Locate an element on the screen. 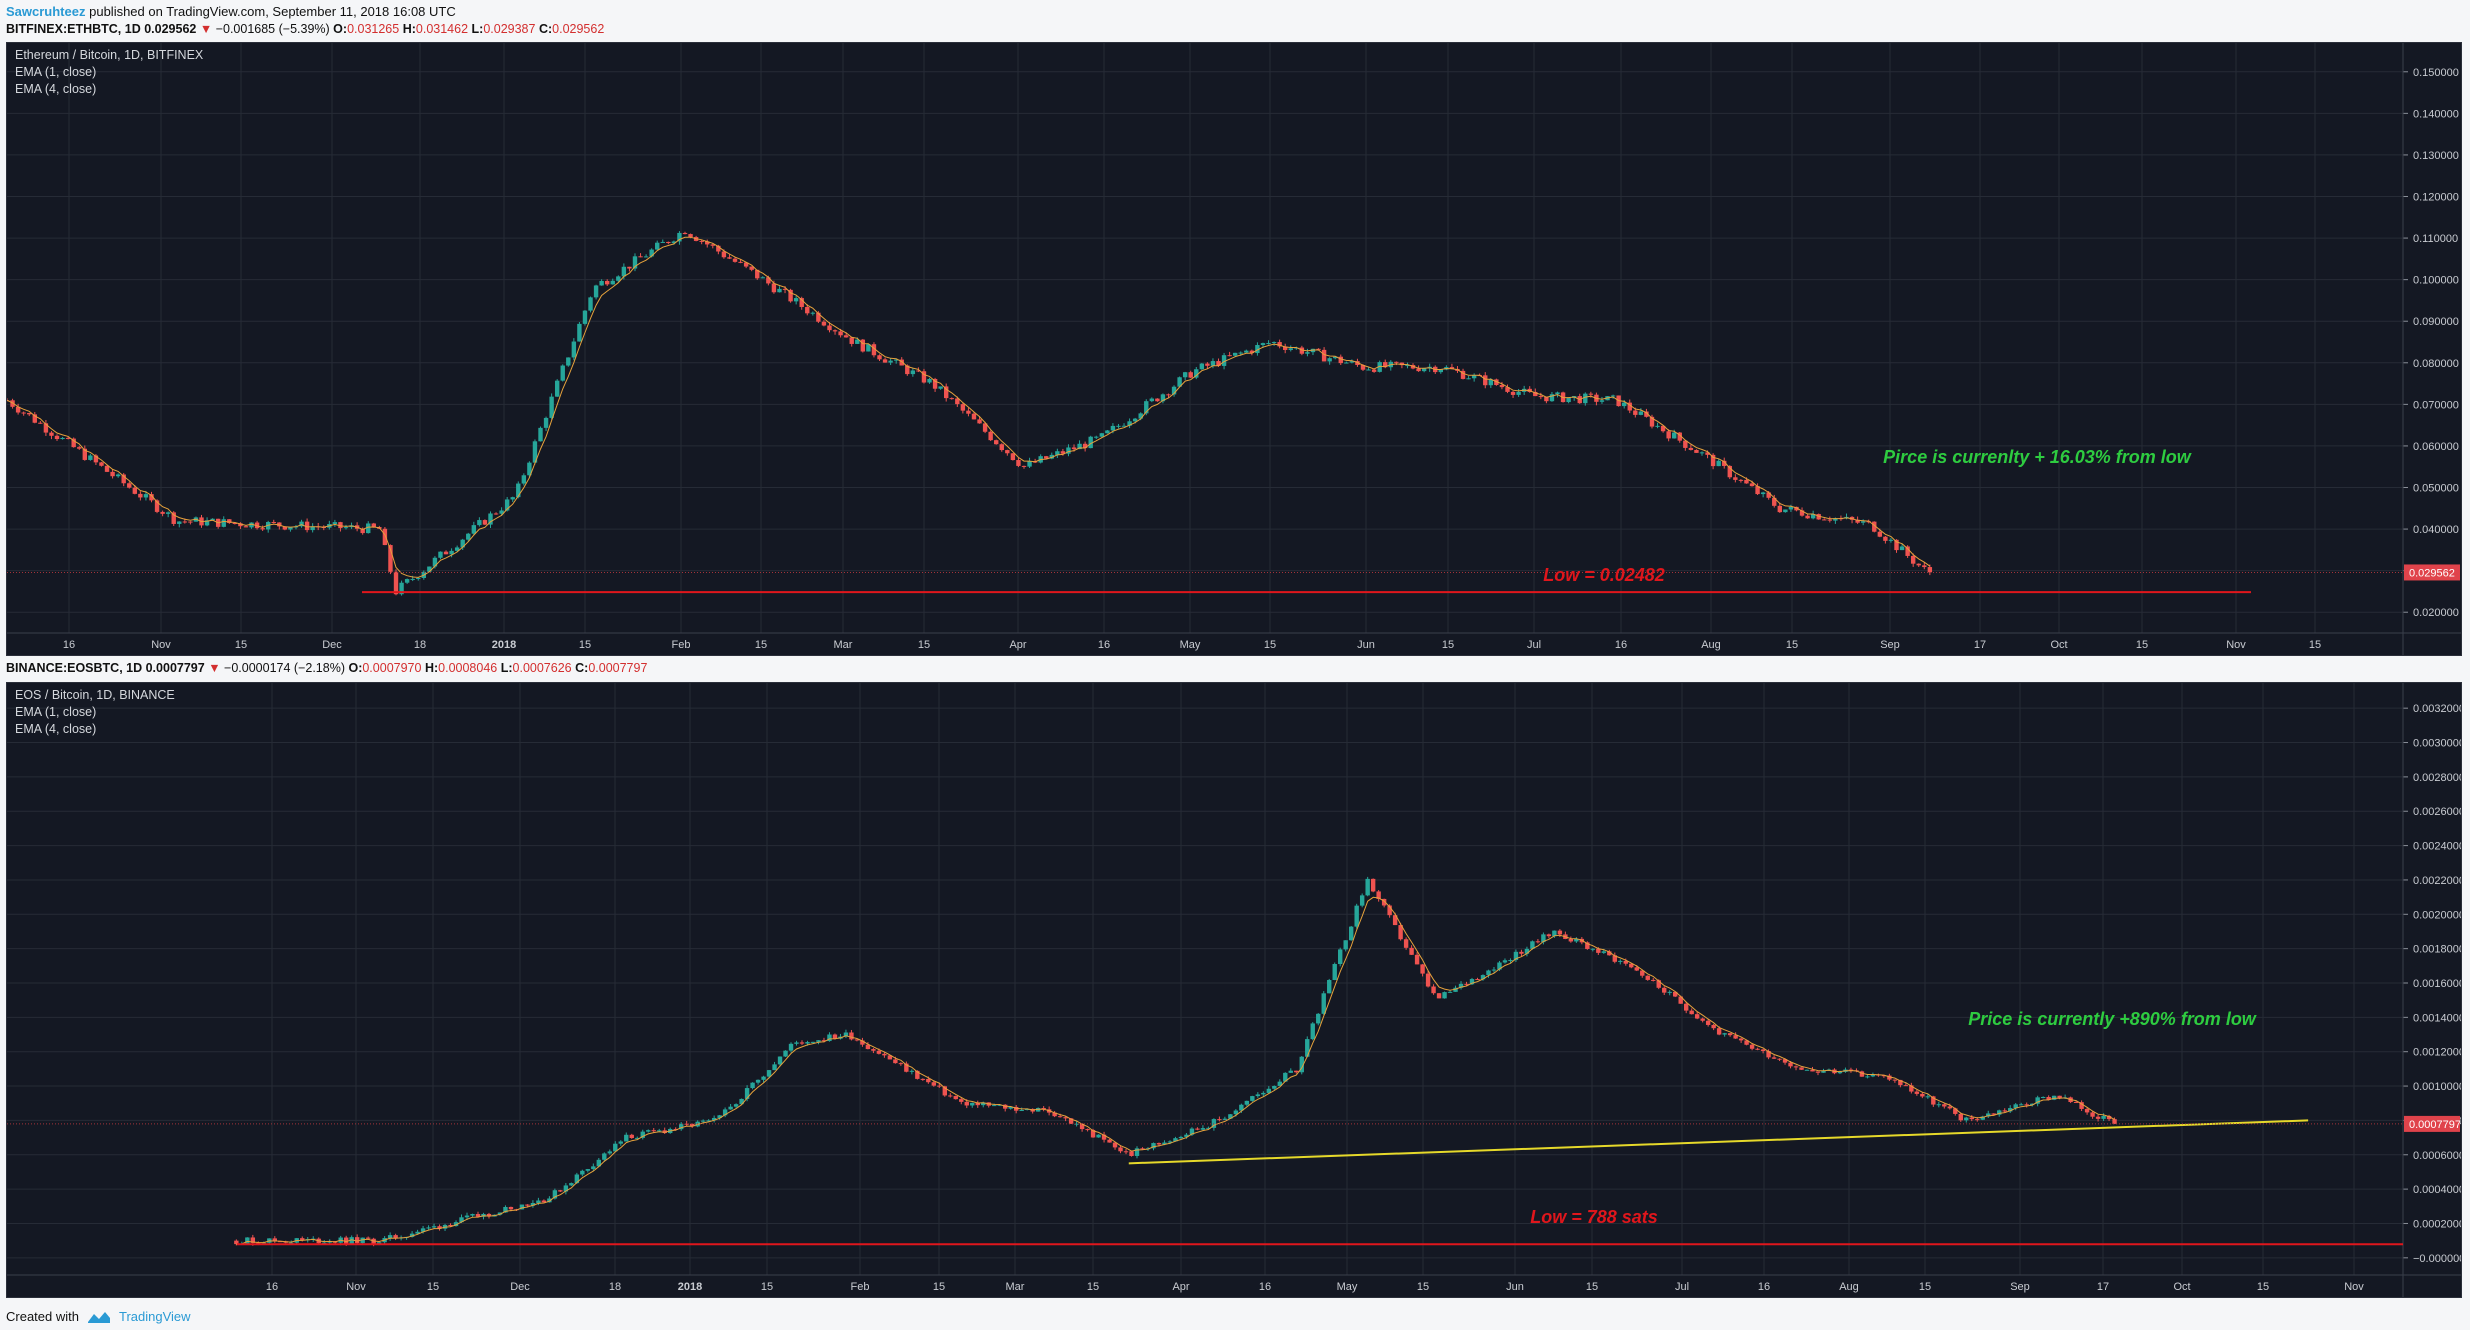  x-tick-label: Apr is located at coordinates (1017, 645).